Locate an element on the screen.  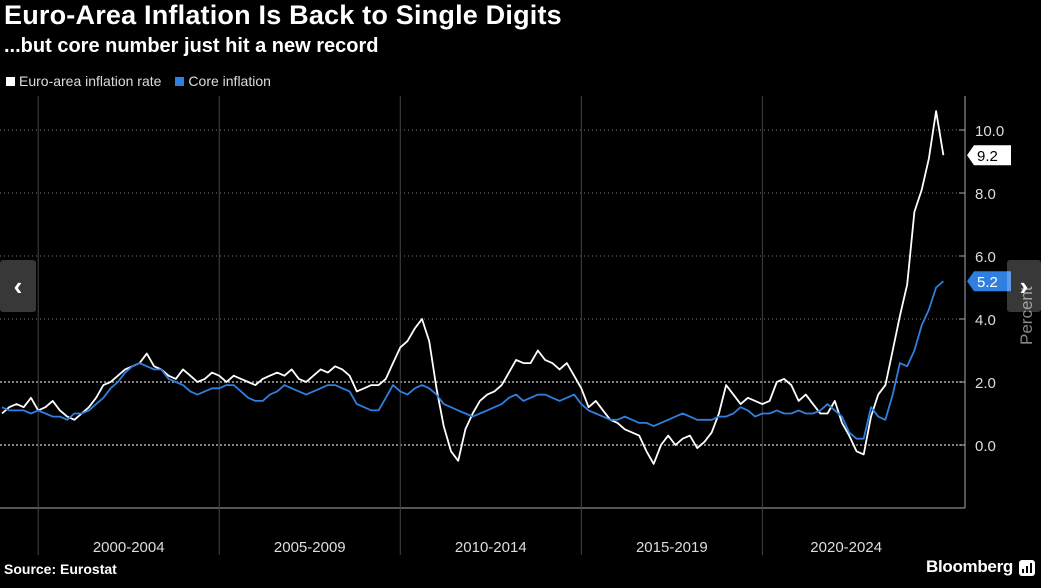
core-last-value-marker is located at coordinates (989, 281).